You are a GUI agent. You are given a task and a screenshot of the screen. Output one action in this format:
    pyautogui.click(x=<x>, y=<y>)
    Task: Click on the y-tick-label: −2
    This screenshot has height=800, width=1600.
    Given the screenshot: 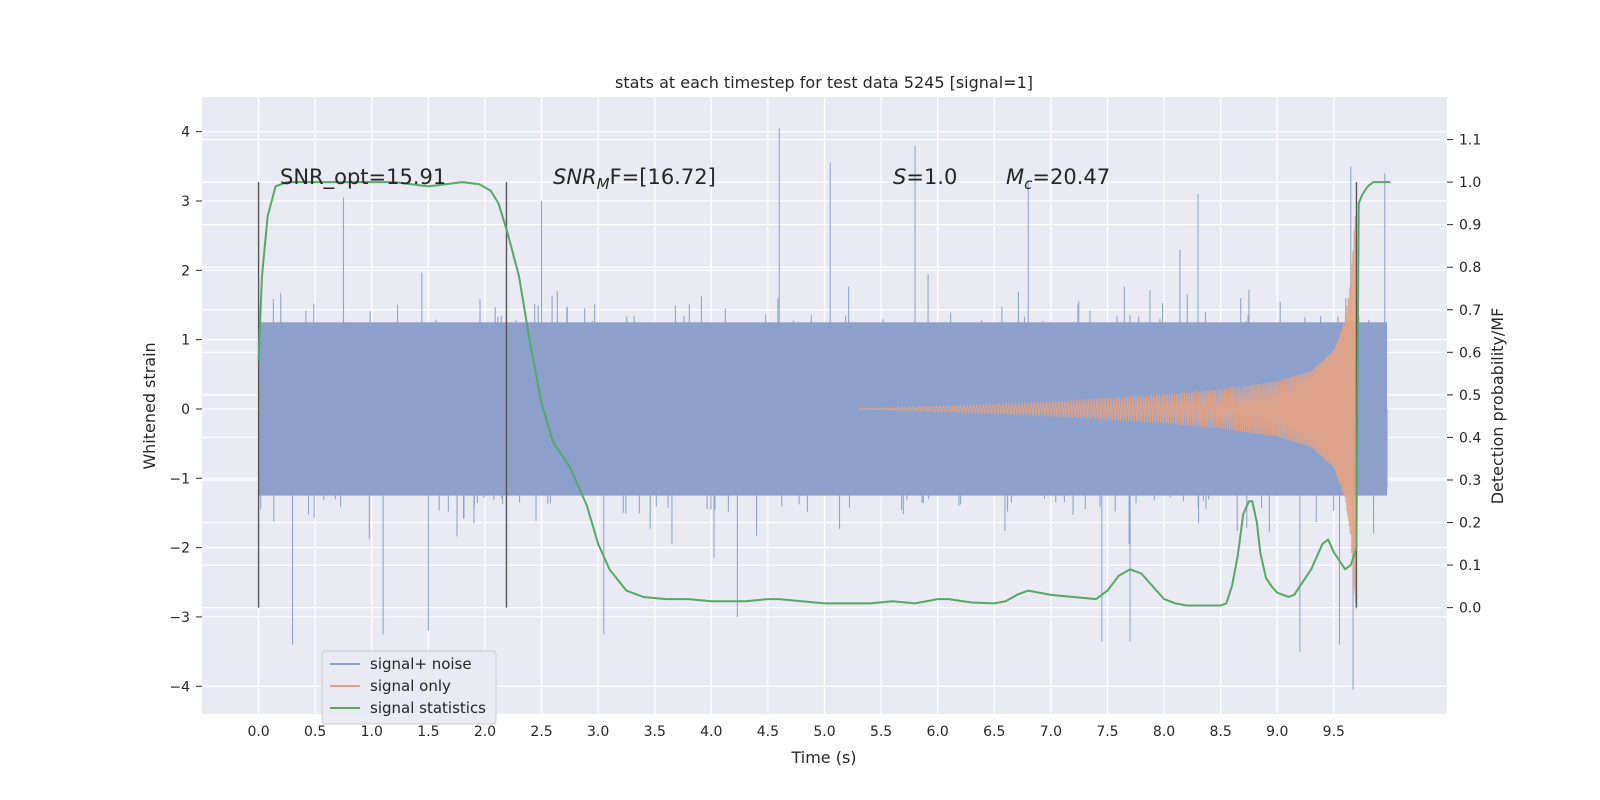 What is the action you would take?
    pyautogui.click(x=179, y=549)
    